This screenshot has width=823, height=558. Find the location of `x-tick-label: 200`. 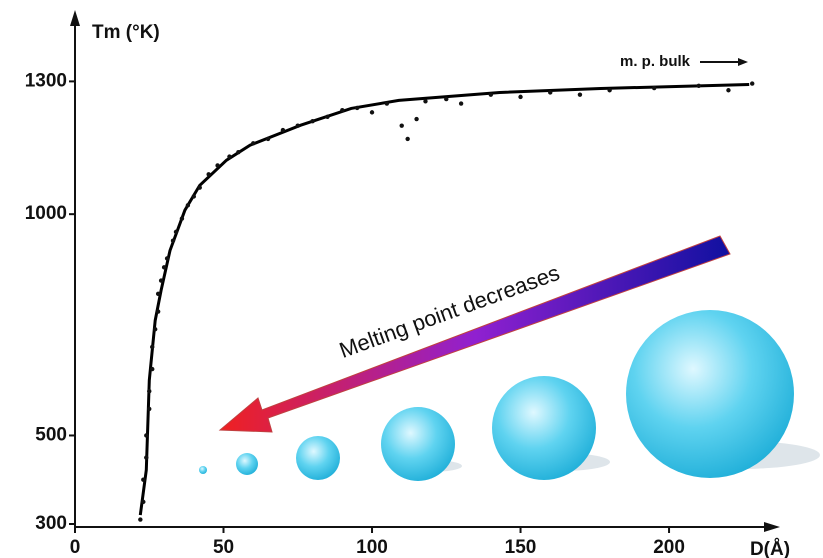

x-tick-label: 200 is located at coordinates (669, 547).